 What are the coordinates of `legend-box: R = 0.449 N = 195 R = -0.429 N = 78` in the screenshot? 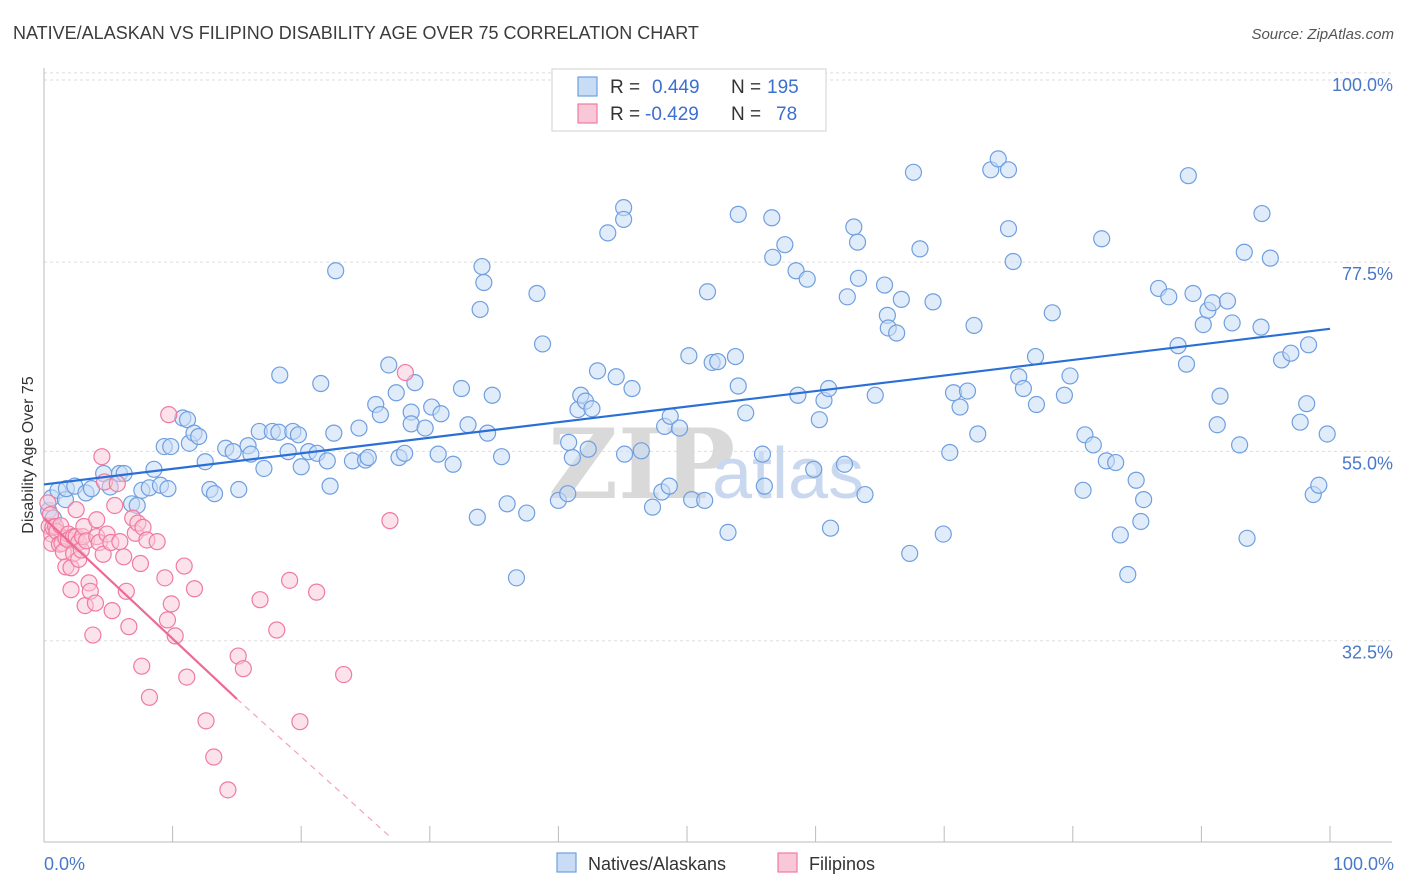 It's located at (689, 100).